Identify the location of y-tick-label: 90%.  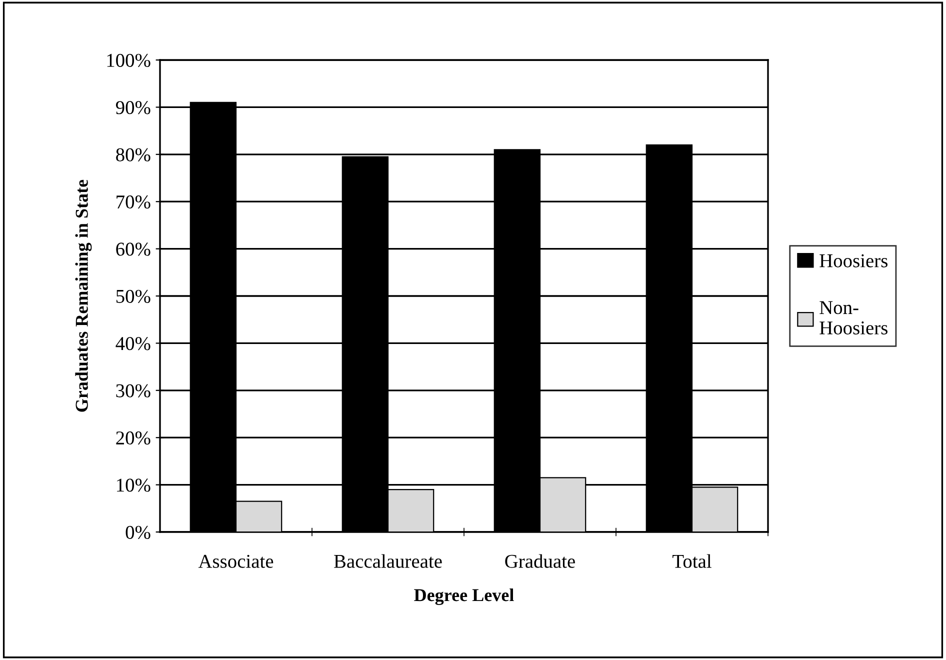
(133, 107).